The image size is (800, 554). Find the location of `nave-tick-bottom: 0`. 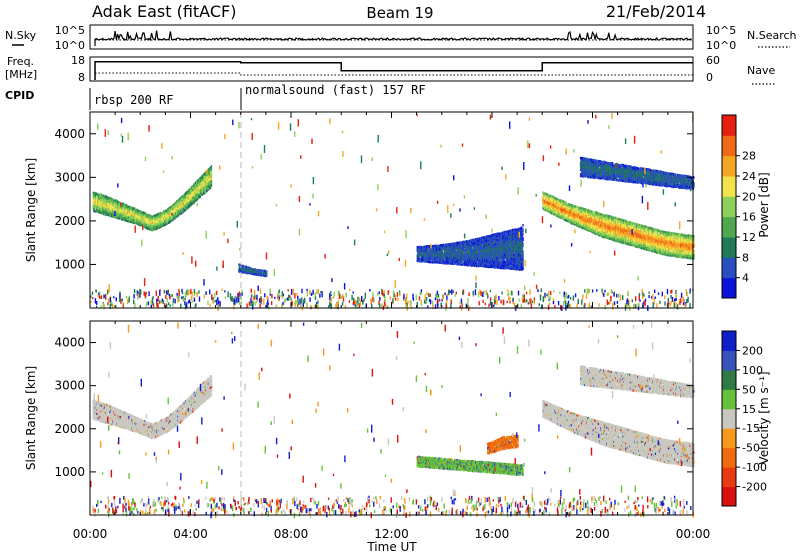

nave-tick-bottom: 0 is located at coordinates (709, 77).